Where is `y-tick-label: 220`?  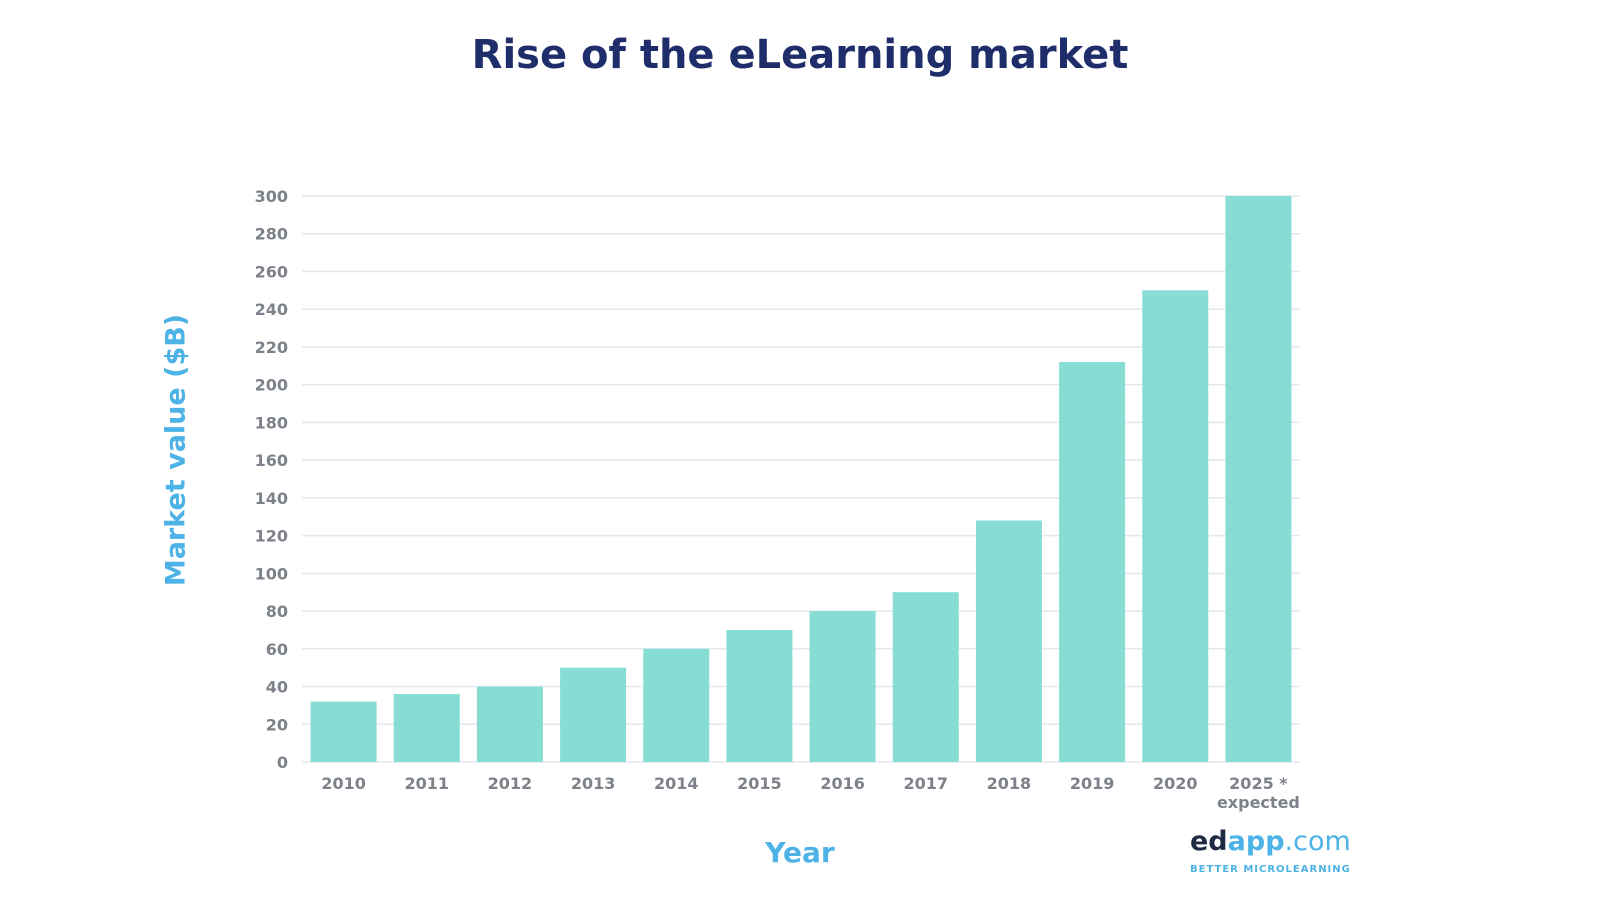
y-tick-label: 220 is located at coordinates (271, 347).